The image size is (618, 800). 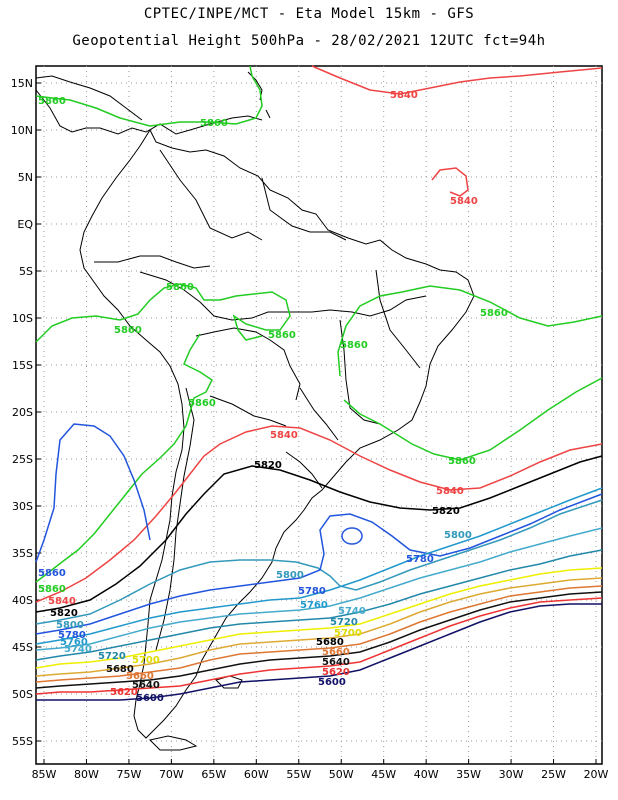 What do you see at coordinates (336, 672) in the screenshot?
I see `label-5620-a: 5620` at bounding box center [336, 672].